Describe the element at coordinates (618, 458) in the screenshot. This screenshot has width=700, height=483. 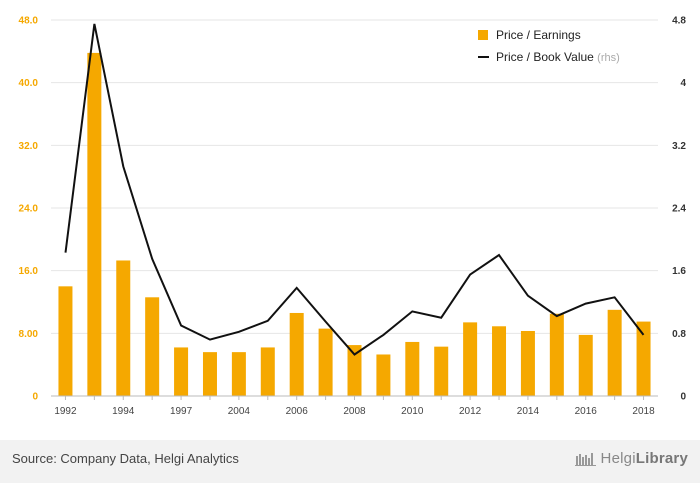
I see `logo-text-light: Helgi` at that location.